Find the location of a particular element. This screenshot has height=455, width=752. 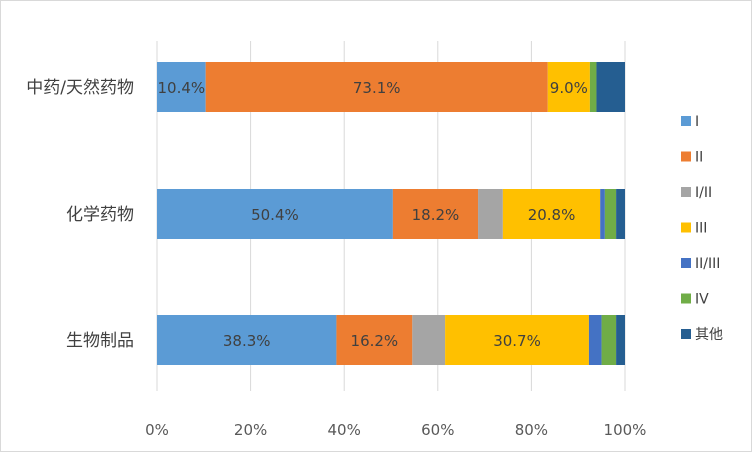

data-label: 38.3% is located at coordinates (247, 341).